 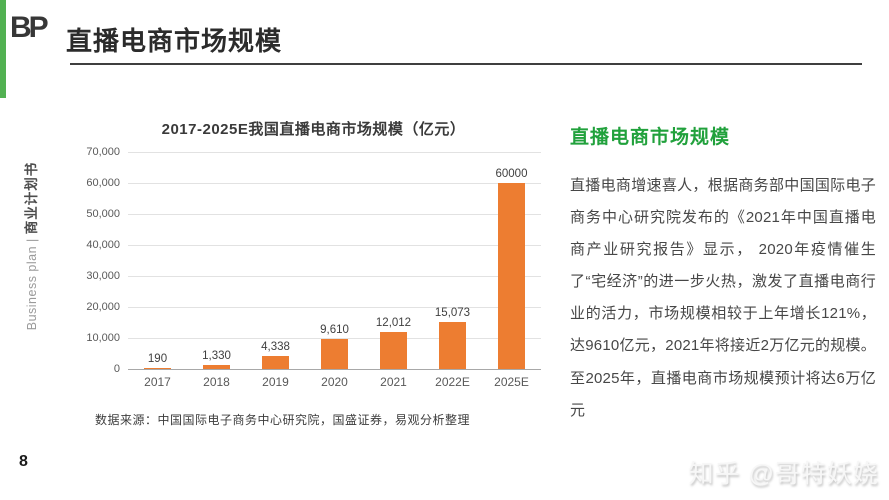 What do you see at coordinates (452, 382) in the screenshot?
I see `x-tick-label: 2022E` at bounding box center [452, 382].